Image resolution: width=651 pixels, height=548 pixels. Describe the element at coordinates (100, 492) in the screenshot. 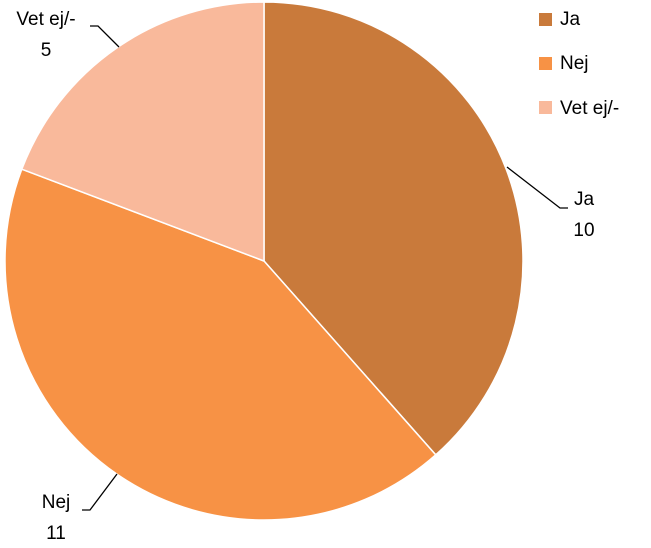

I see `leader-line-nej` at that location.